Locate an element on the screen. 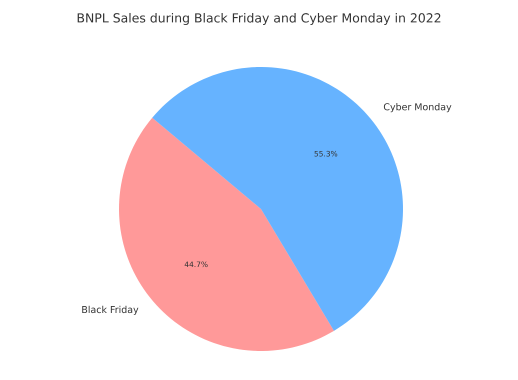  slice-label: Cyber Monday is located at coordinates (418, 107).